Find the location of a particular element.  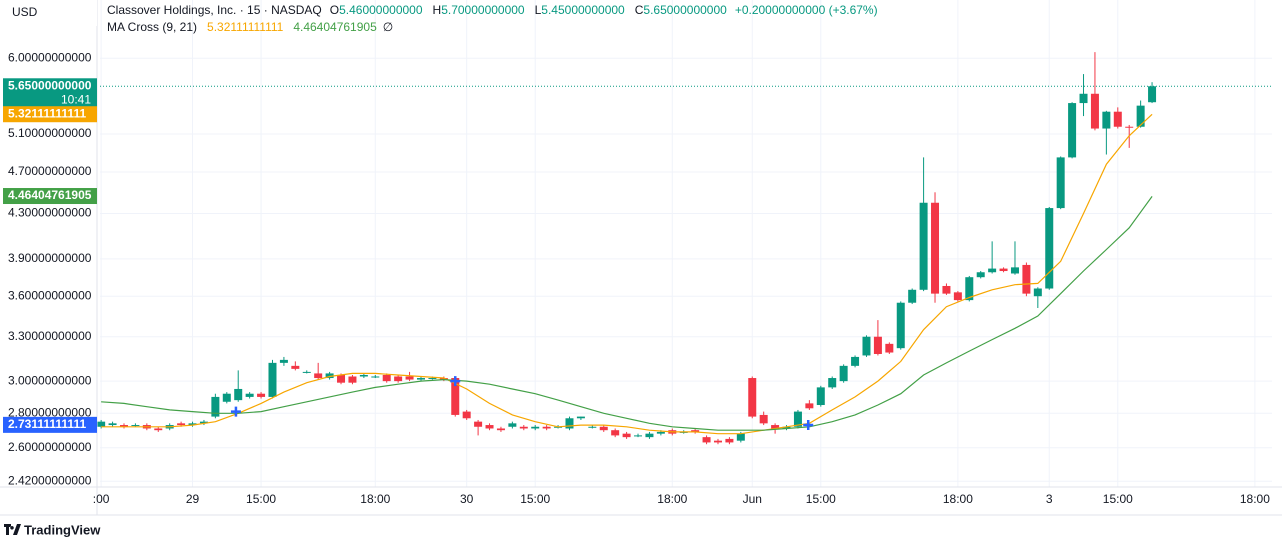

y-tick-label: 3.90000000000 is located at coordinates (50, 258).